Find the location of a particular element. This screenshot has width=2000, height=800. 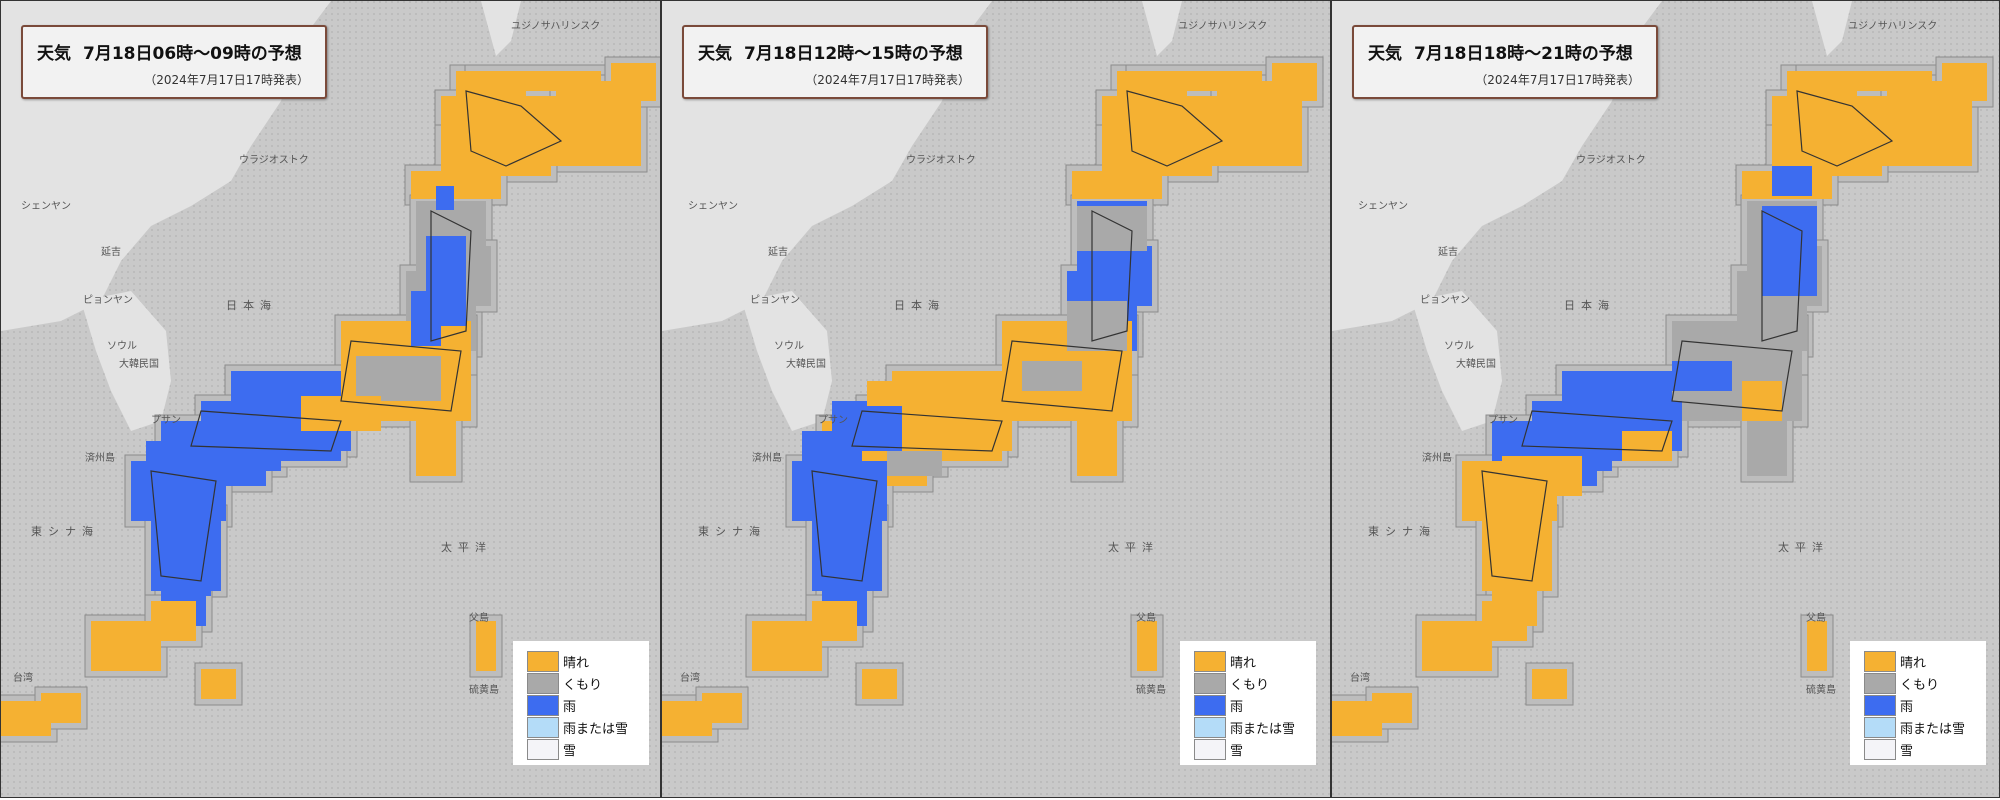

legend-label-rain_or_snow: 雨または雪 is located at coordinates (1263, 729).